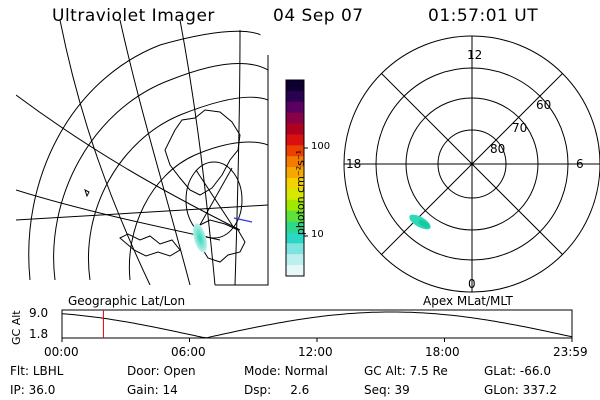 The image size is (600, 400). I want to click on mlt-label-12: 12, so click(475, 55).